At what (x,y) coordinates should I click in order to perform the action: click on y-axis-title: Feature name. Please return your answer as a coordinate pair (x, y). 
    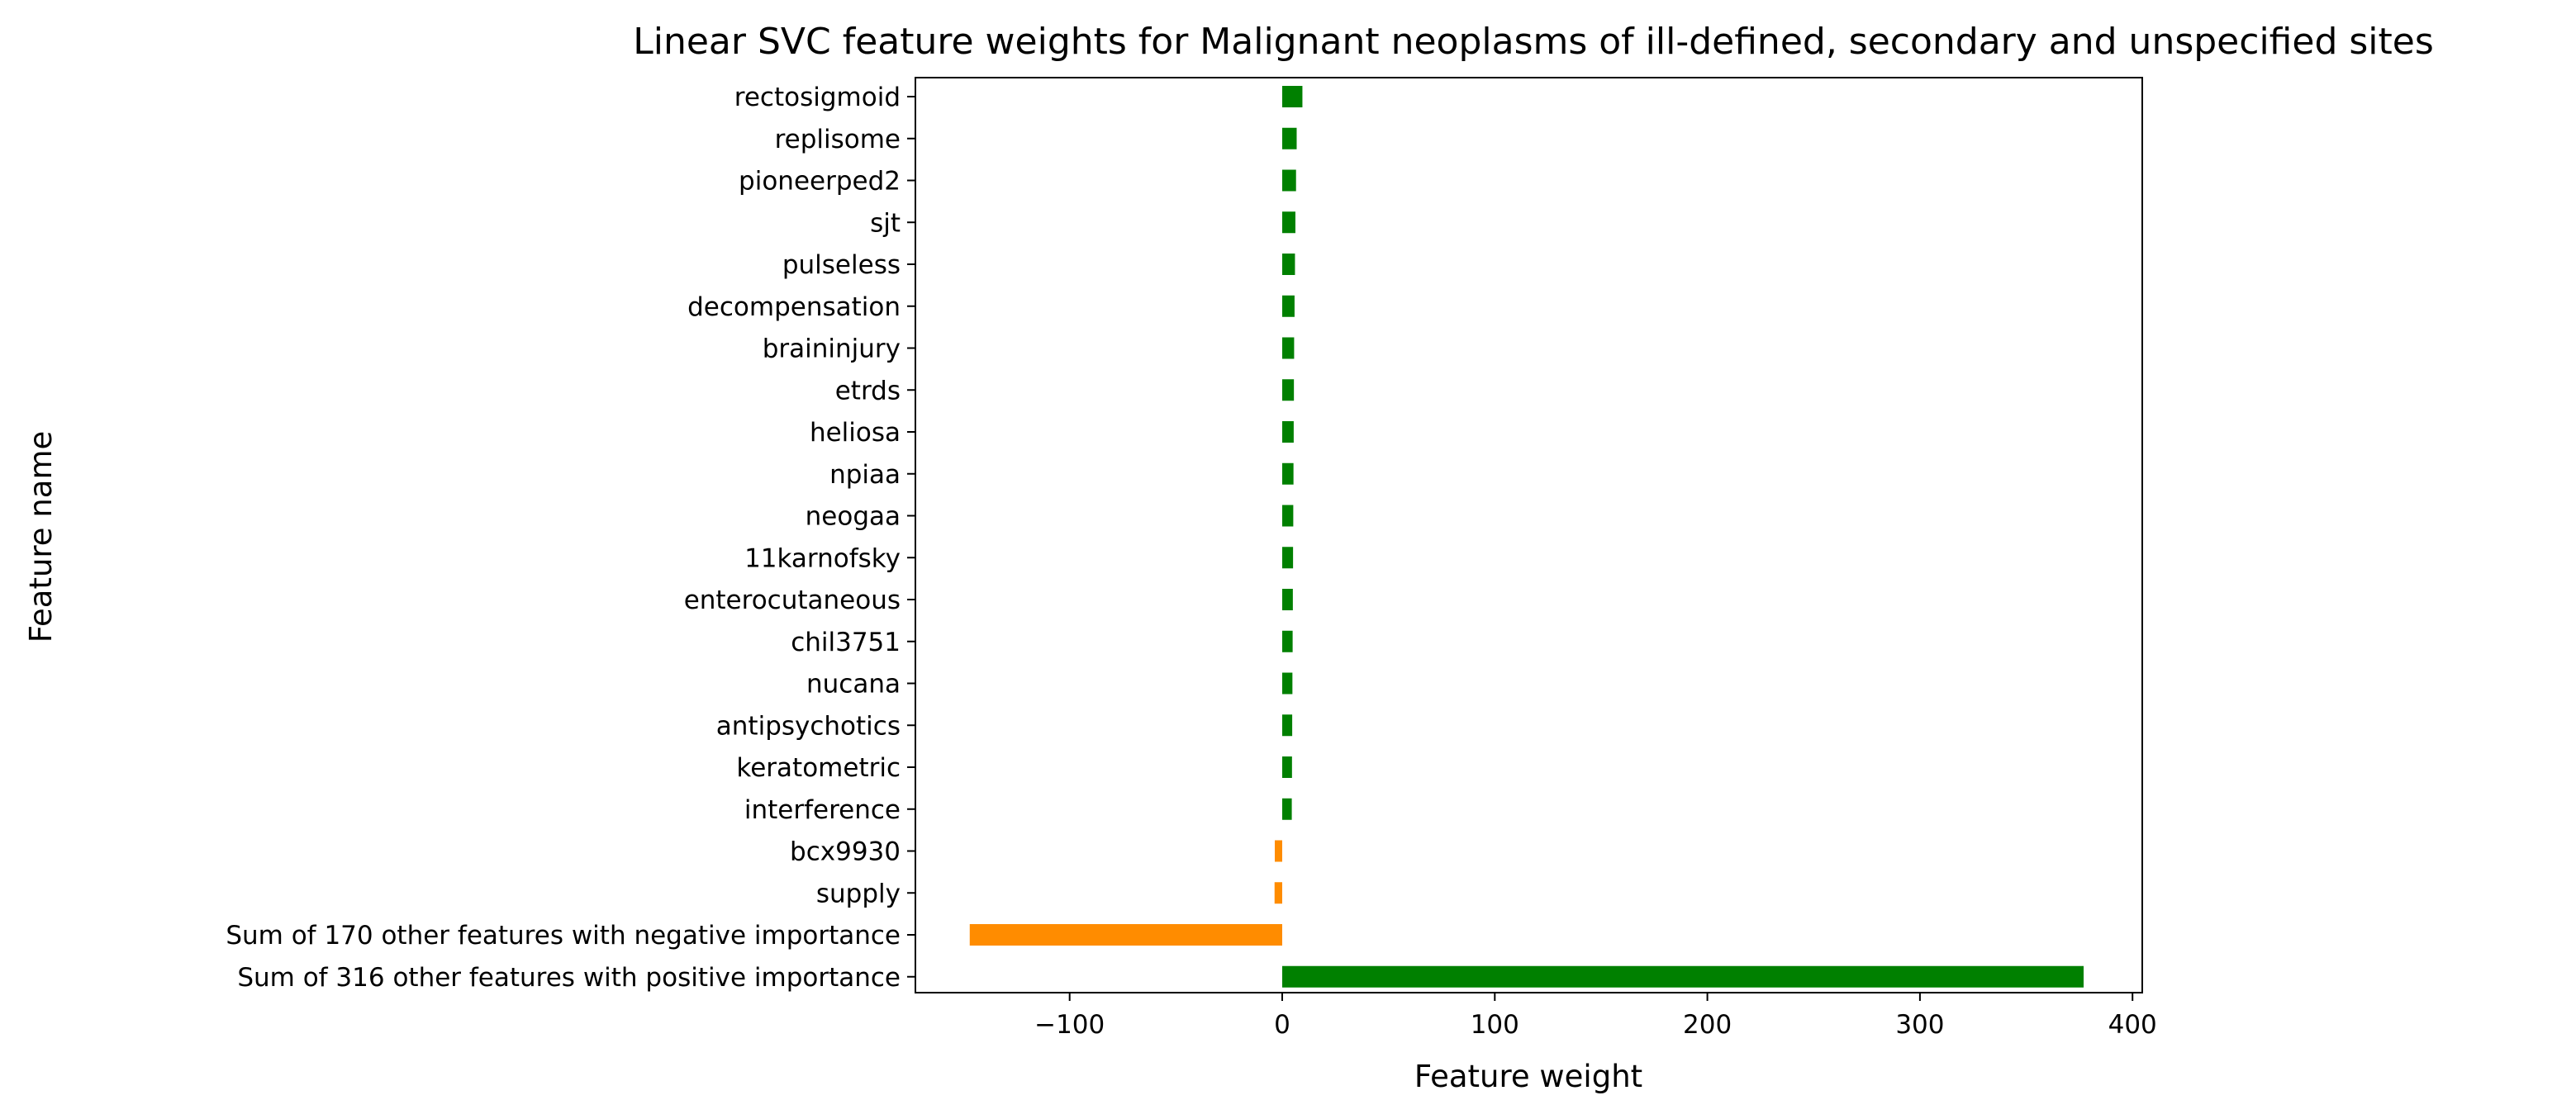
    Looking at the image, I should click on (41, 537).